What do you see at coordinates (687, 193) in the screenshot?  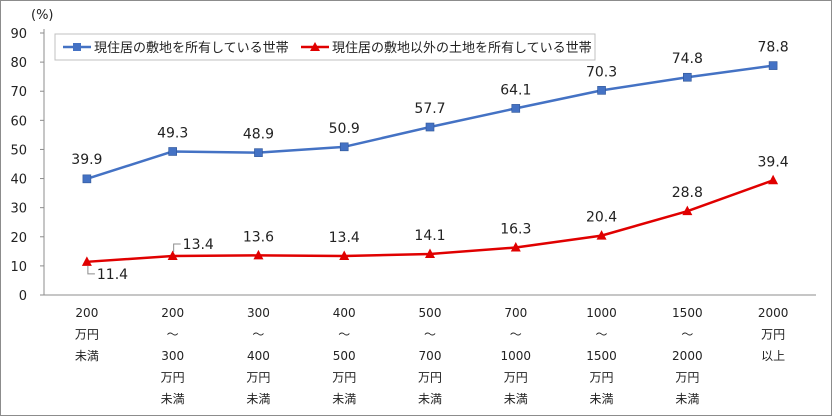 I see `data-label-series-2: 28.8` at bounding box center [687, 193].